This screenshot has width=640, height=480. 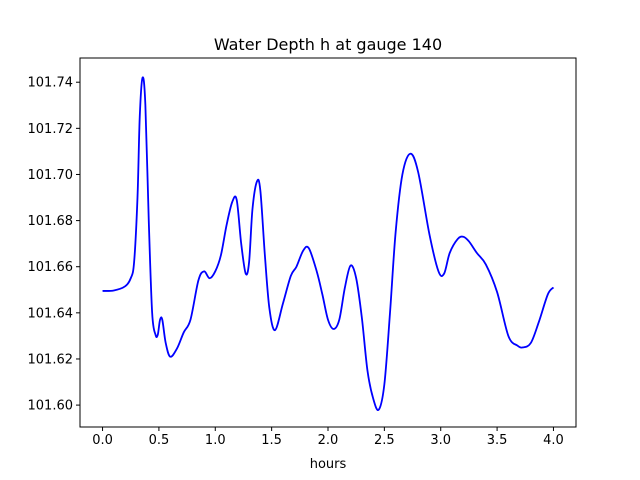 I want to click on x-axis-ticks: 0.0 0.5 1.0 1.5 2.0 2.5 3.0 3.5 4.0, so click(x=328, y=437).